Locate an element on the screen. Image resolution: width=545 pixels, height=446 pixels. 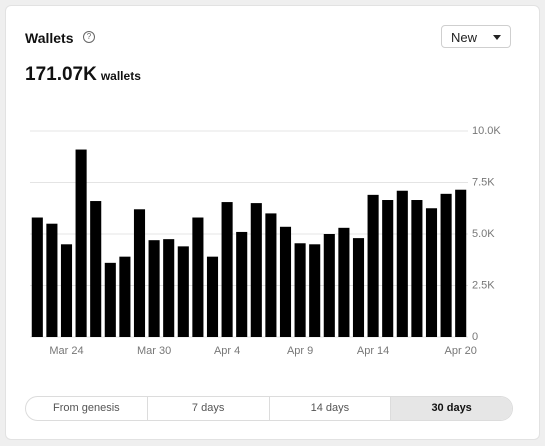
total-unit: wallets is located at coordinates (120, 76).